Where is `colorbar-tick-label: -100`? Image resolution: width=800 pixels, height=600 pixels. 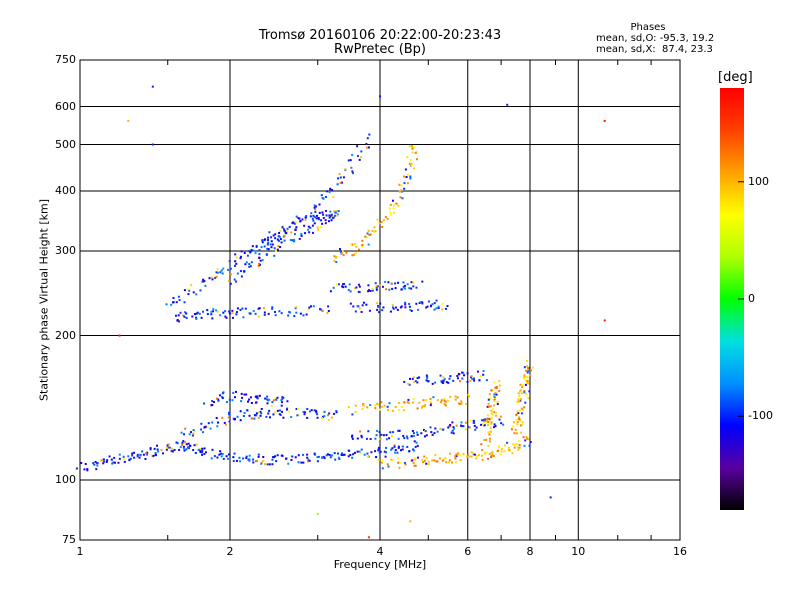
colorbar-tick-label: -100 is located at coordinates (760, 416).